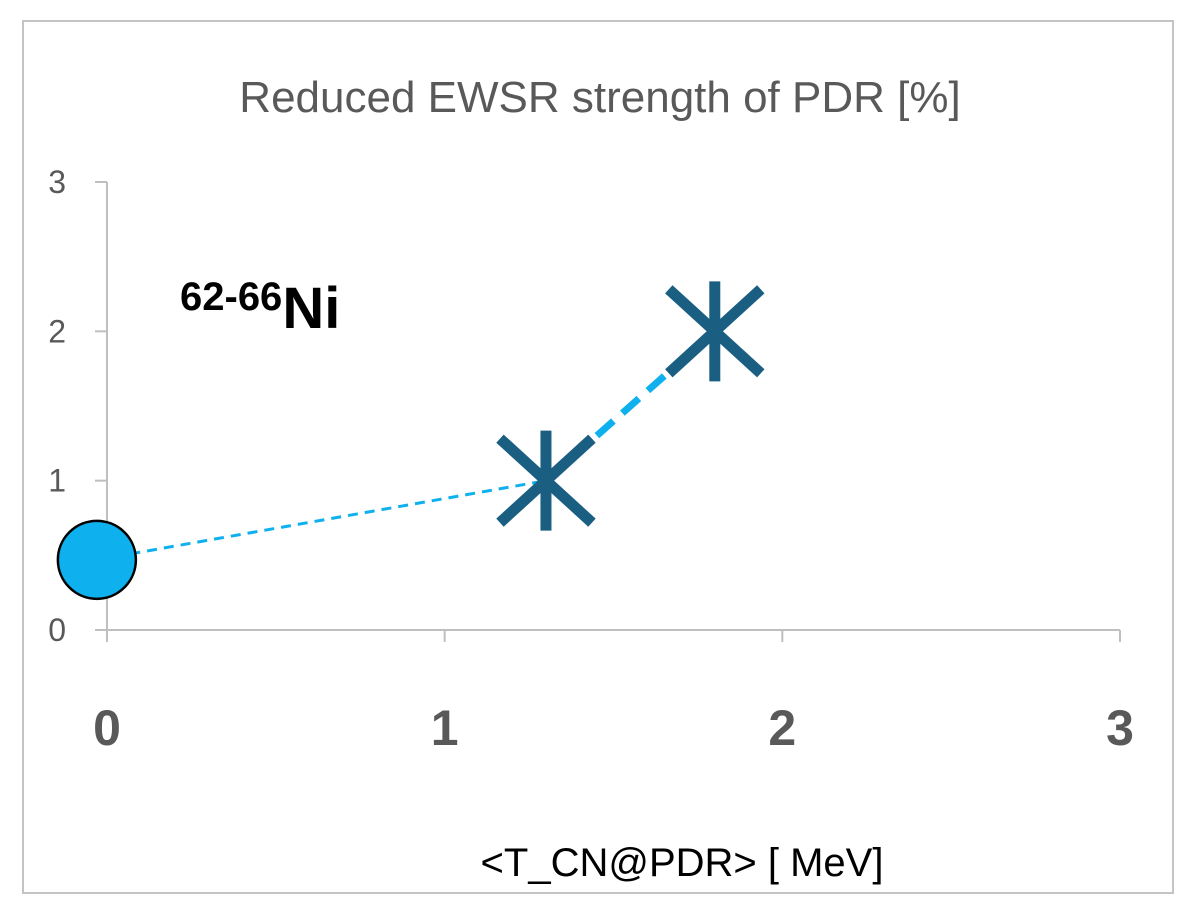 This screenshot has width=1200, height=922. I want to click on annotation-mass-range: 62-66, so click(231, 297).